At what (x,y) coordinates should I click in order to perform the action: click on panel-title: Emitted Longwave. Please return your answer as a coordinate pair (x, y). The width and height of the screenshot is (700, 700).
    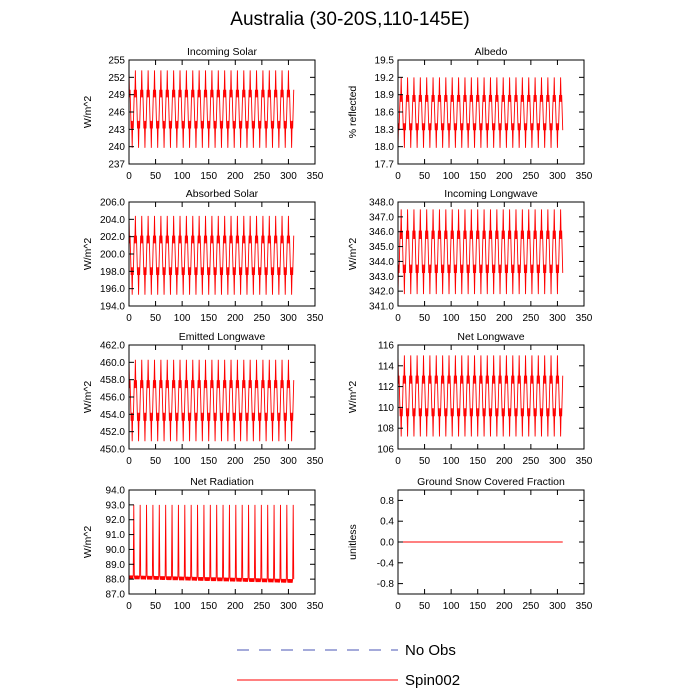
    Looking at the image, I should click on (222, 337).